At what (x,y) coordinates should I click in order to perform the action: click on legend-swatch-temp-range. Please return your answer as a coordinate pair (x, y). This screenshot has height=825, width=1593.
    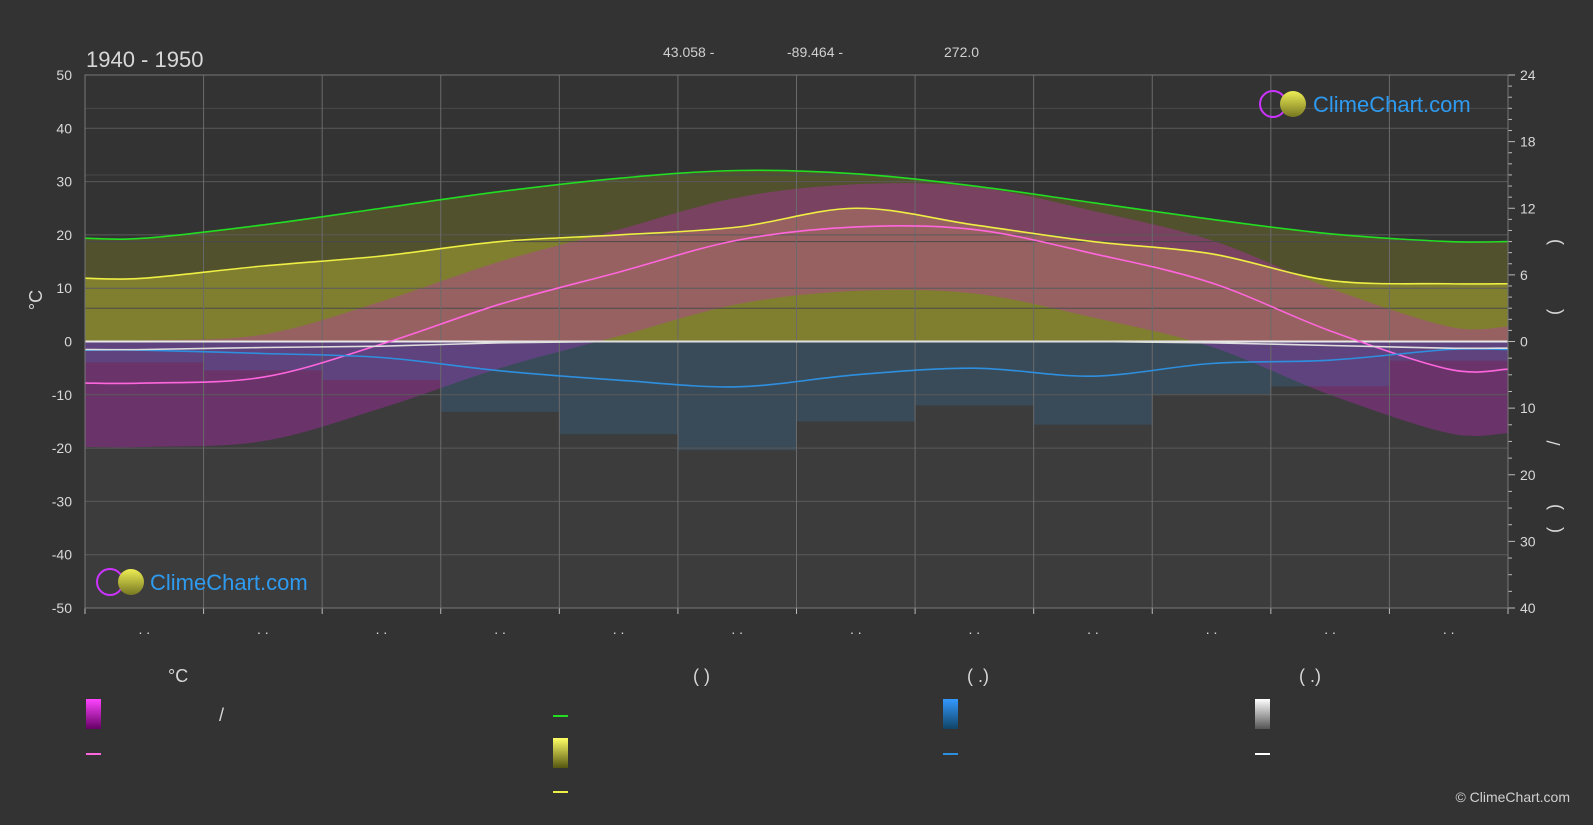
    Looking at the image, I should click on (93, 714).